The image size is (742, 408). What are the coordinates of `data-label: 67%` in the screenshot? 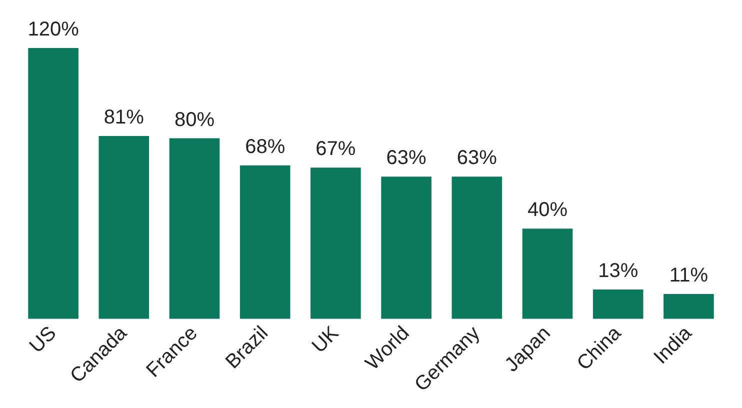 It's located at (336, 149).